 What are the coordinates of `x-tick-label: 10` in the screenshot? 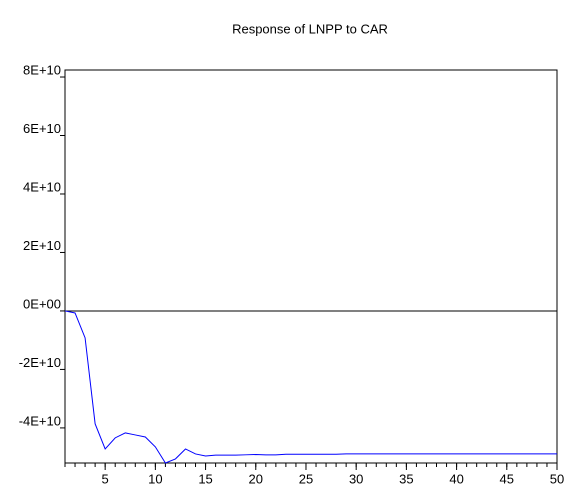 It's located at (155, 478).